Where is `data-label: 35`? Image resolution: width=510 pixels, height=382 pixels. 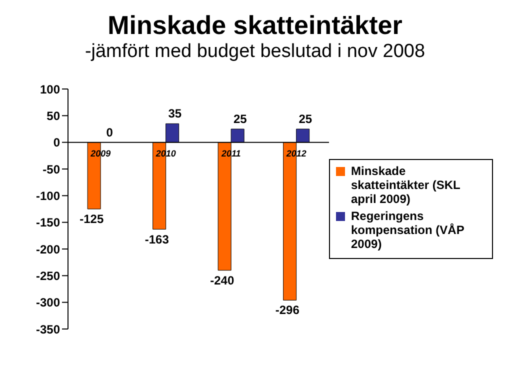
data-label: 35 is located at coordinates (175, 113).